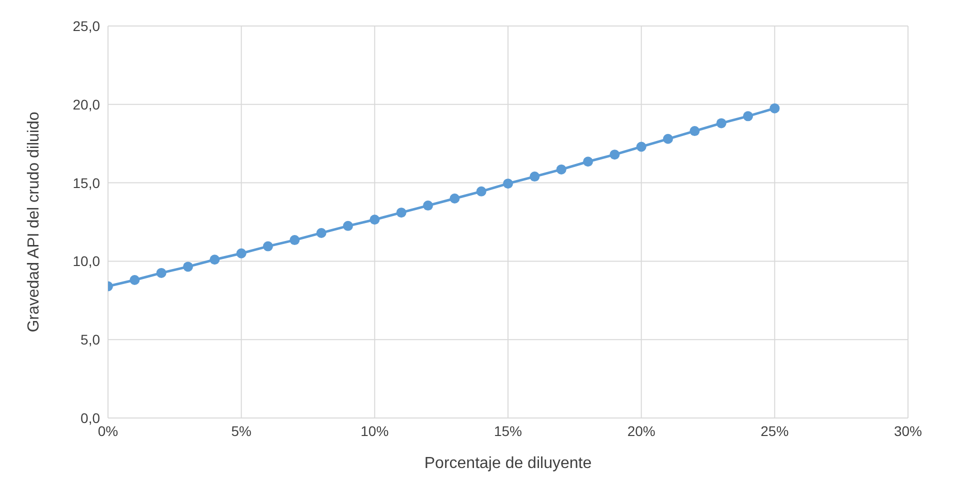  I want to click on y-tick-label: 20,0, so click(86, 104).